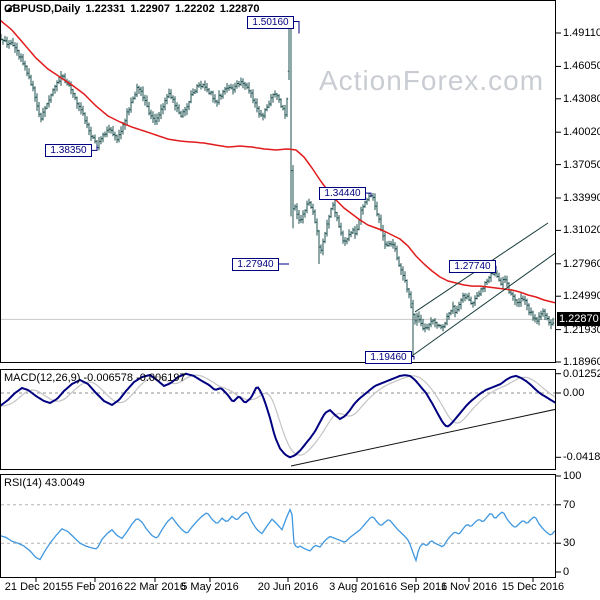  Describe the element at coordinates (581, 132) in the screenshot. I see `price-axis-label: 1.40020` at that location.